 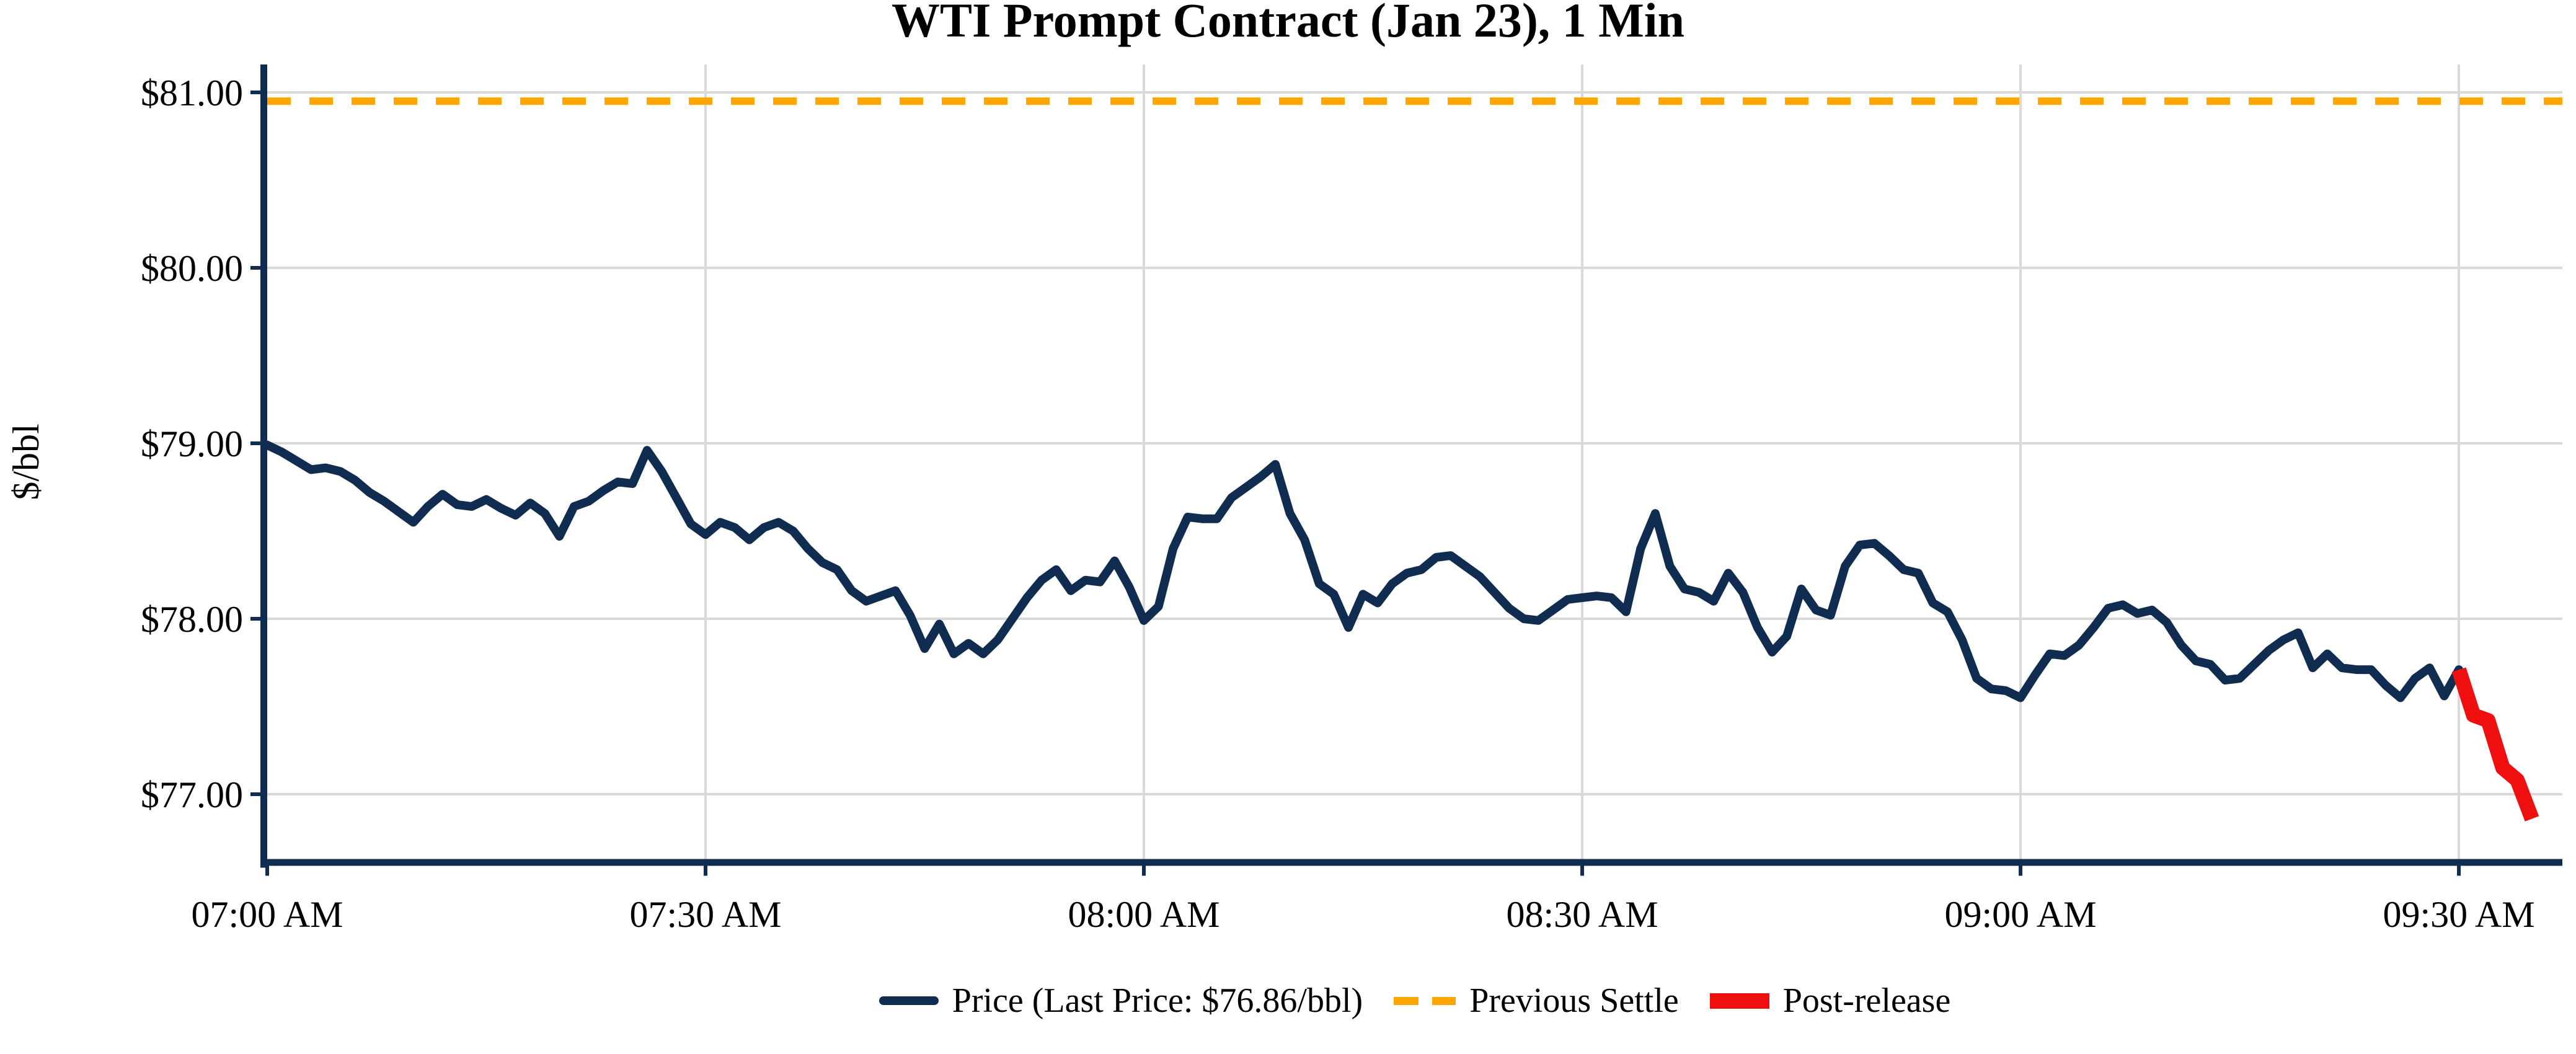 I want to click on legend-item-post: Post-release, so click(x=1830, y=1001).